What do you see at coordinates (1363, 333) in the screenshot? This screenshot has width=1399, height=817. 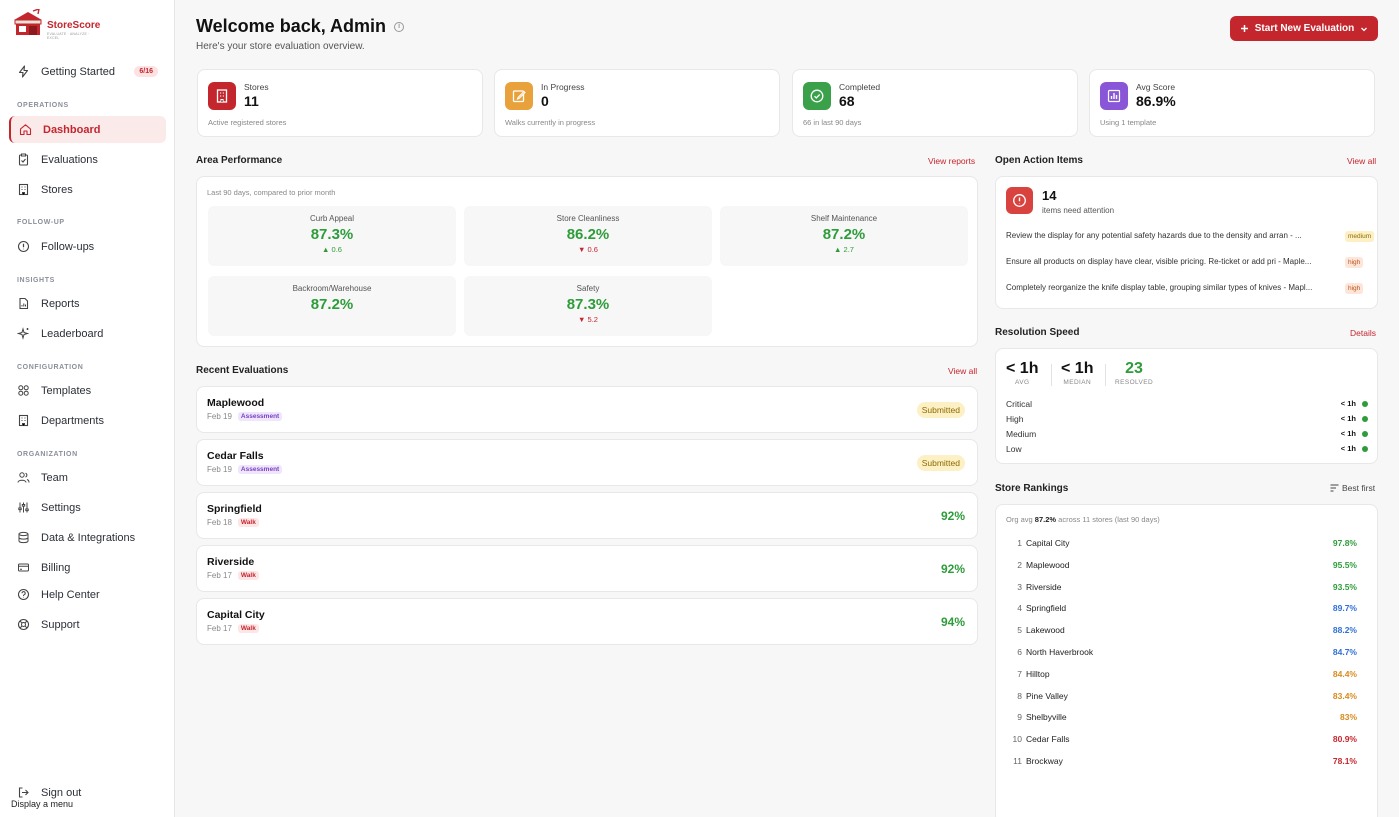 I see `resolution-details-link: Details` at bounding box center [1363, 333].